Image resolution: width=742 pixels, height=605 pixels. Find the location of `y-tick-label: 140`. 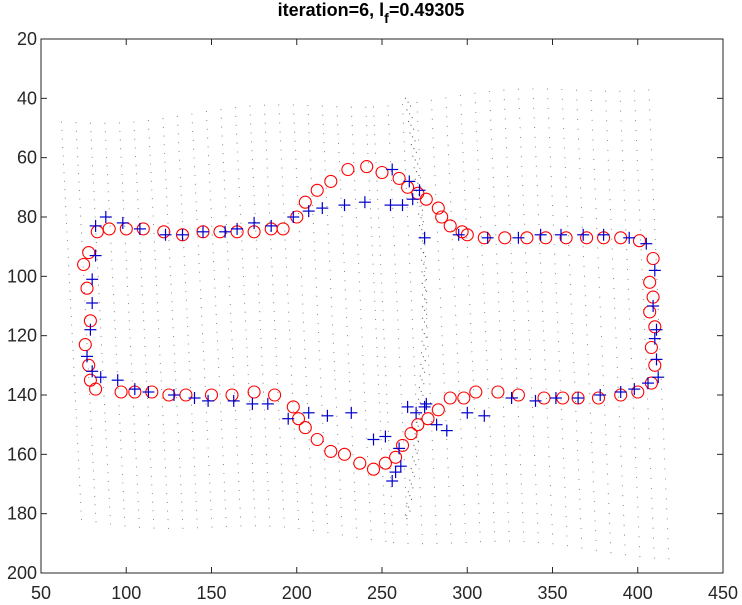

y-tick-label: 140 is located at coordinates (22, 395).